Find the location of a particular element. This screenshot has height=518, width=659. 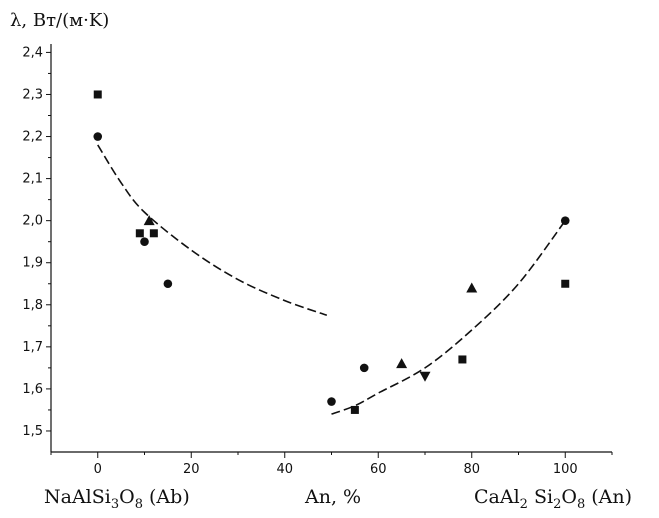

x-tick-label: 60 is located at coordinates (378, 469).